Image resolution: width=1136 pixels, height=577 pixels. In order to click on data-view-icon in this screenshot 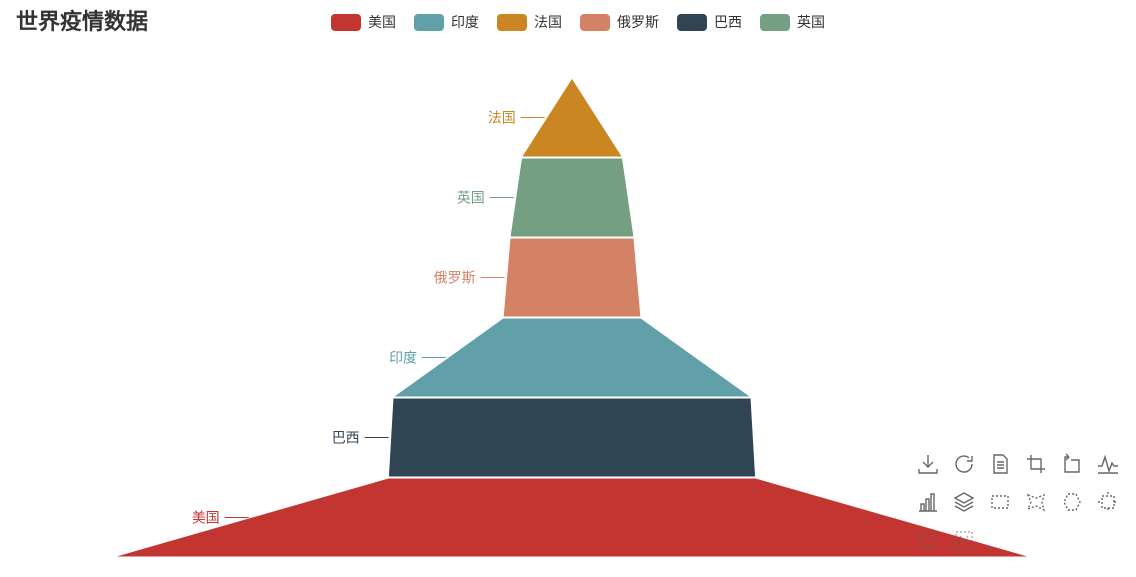, I will do `click(1000, 464)`.